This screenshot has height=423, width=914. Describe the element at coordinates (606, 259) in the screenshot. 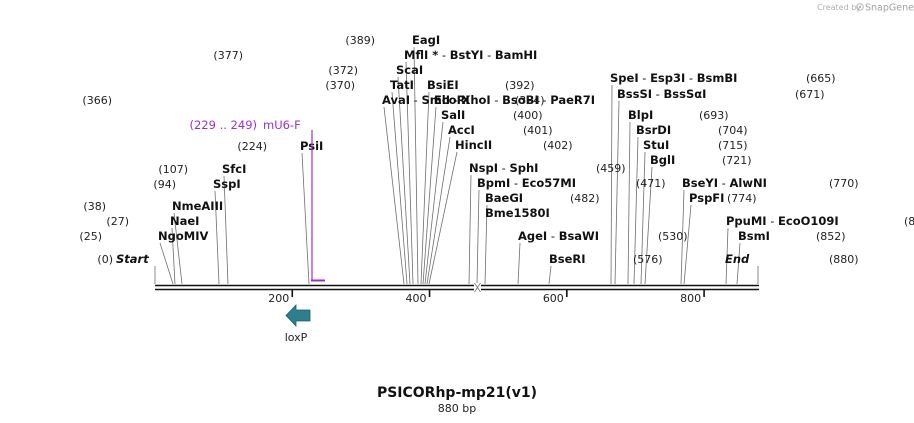

I see `restriction-site: BseRI (576)` at that location.